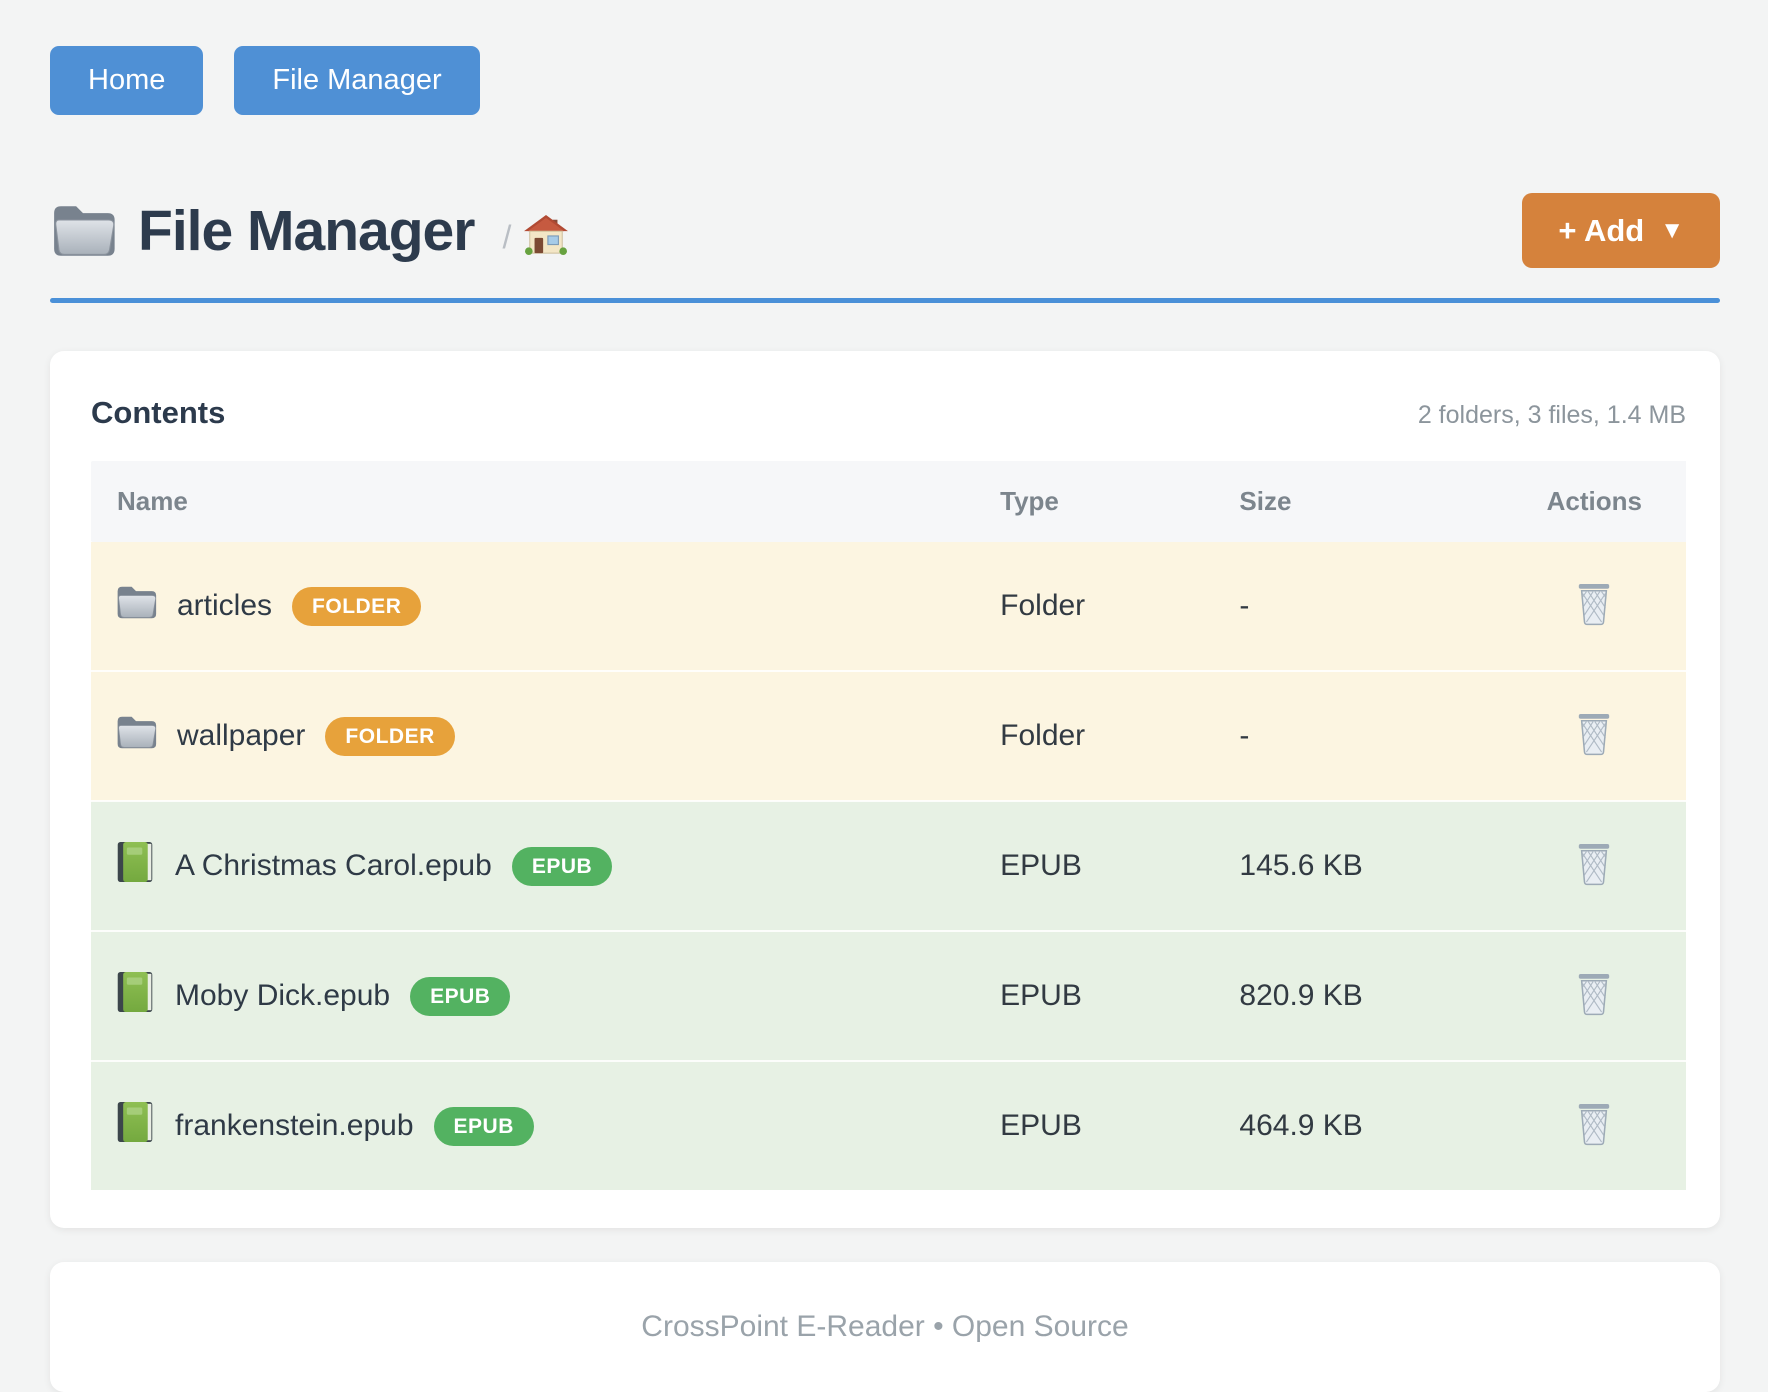  I want to click on add-button-label: + Add, so click(1601, 230).